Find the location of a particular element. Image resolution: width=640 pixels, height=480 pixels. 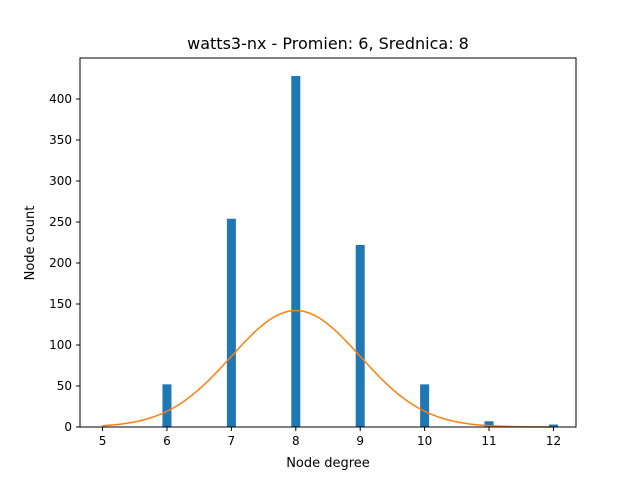

x-tick-label: 10 is located at coordinates (424, 441).